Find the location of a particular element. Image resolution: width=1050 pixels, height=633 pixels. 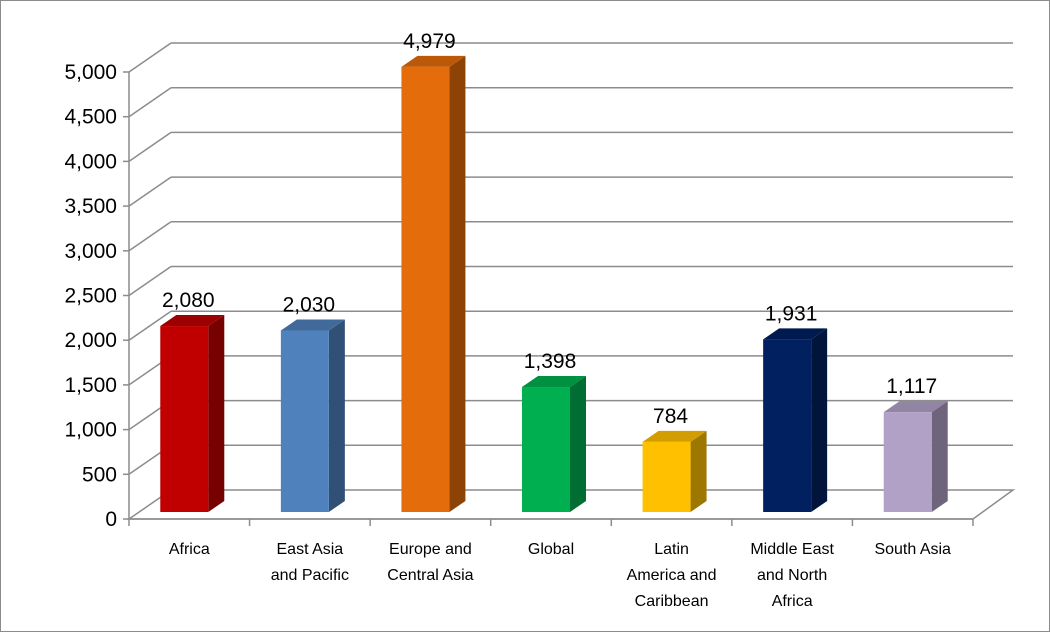

y-tick-label: 3,000 is located at coordinates (90, 251).